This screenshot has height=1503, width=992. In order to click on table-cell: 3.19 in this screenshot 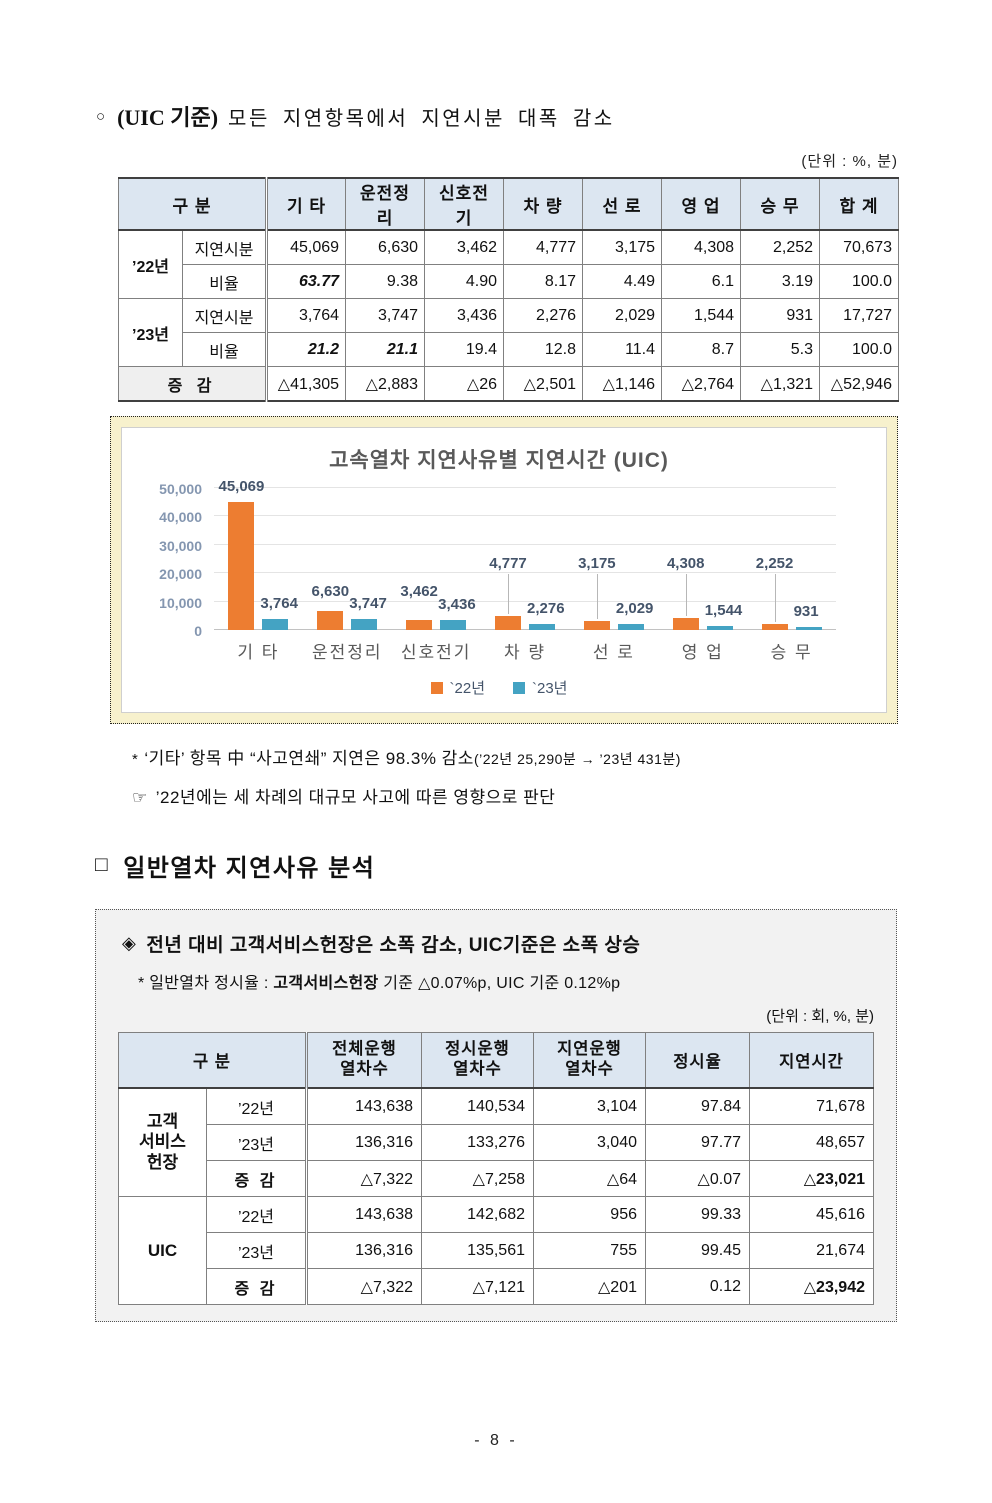, I will do `click(780, 281)`.